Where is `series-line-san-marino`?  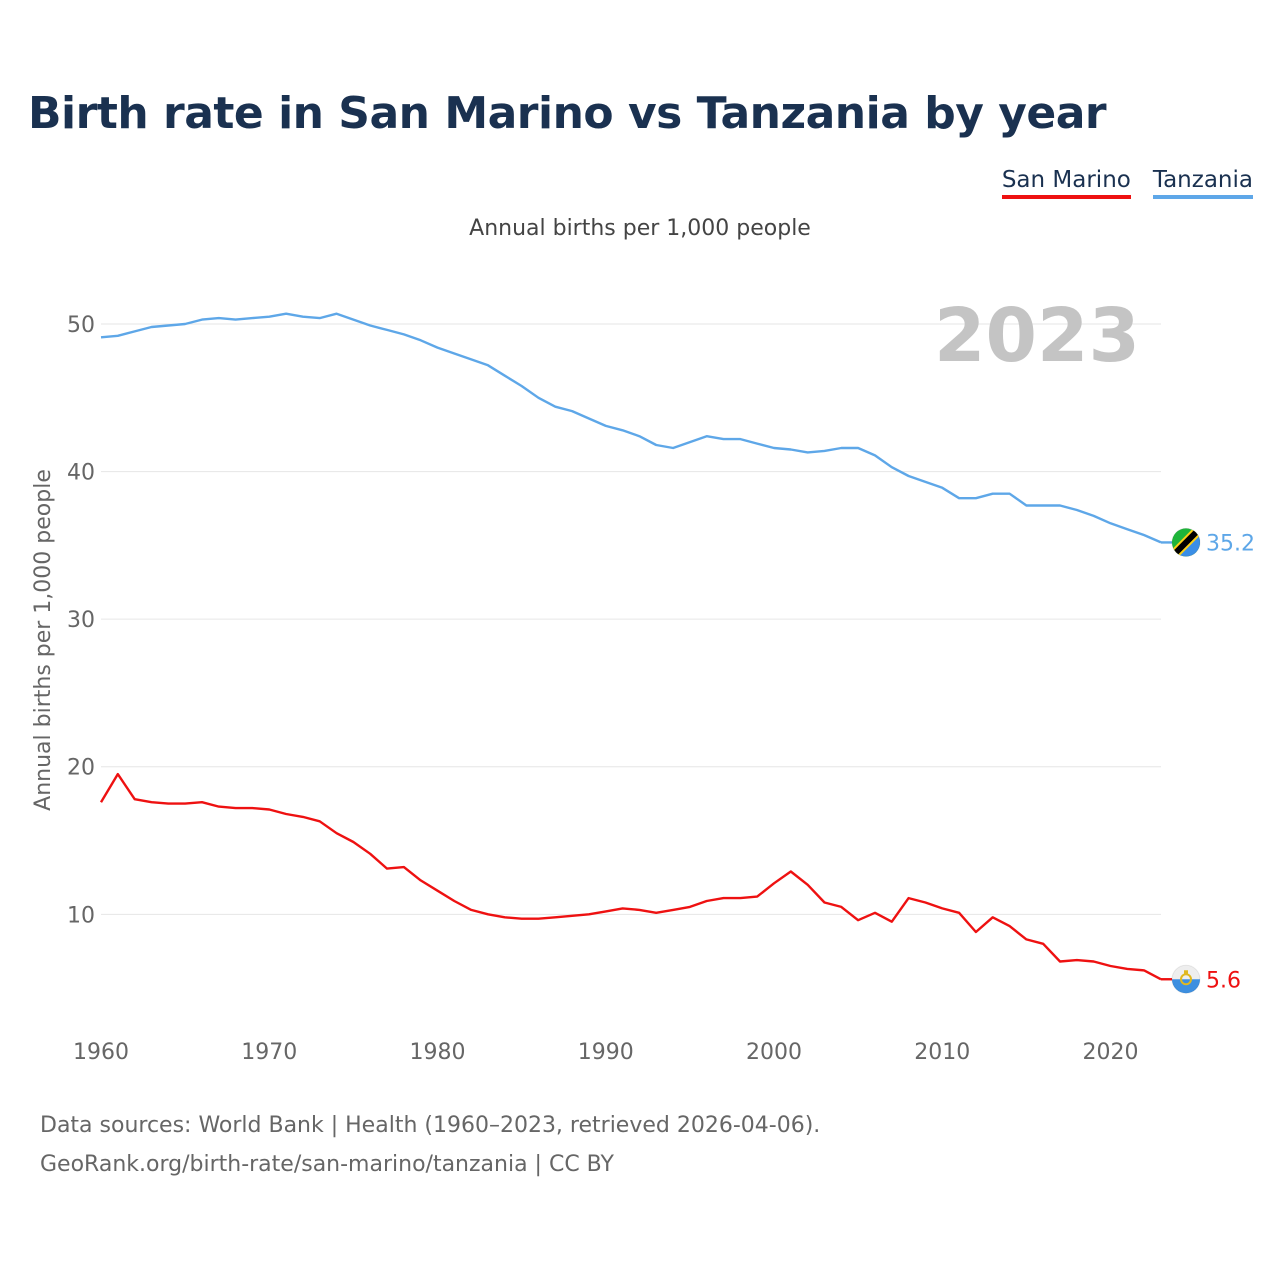
series-line-san-marino is located at coordinates (630, 876).